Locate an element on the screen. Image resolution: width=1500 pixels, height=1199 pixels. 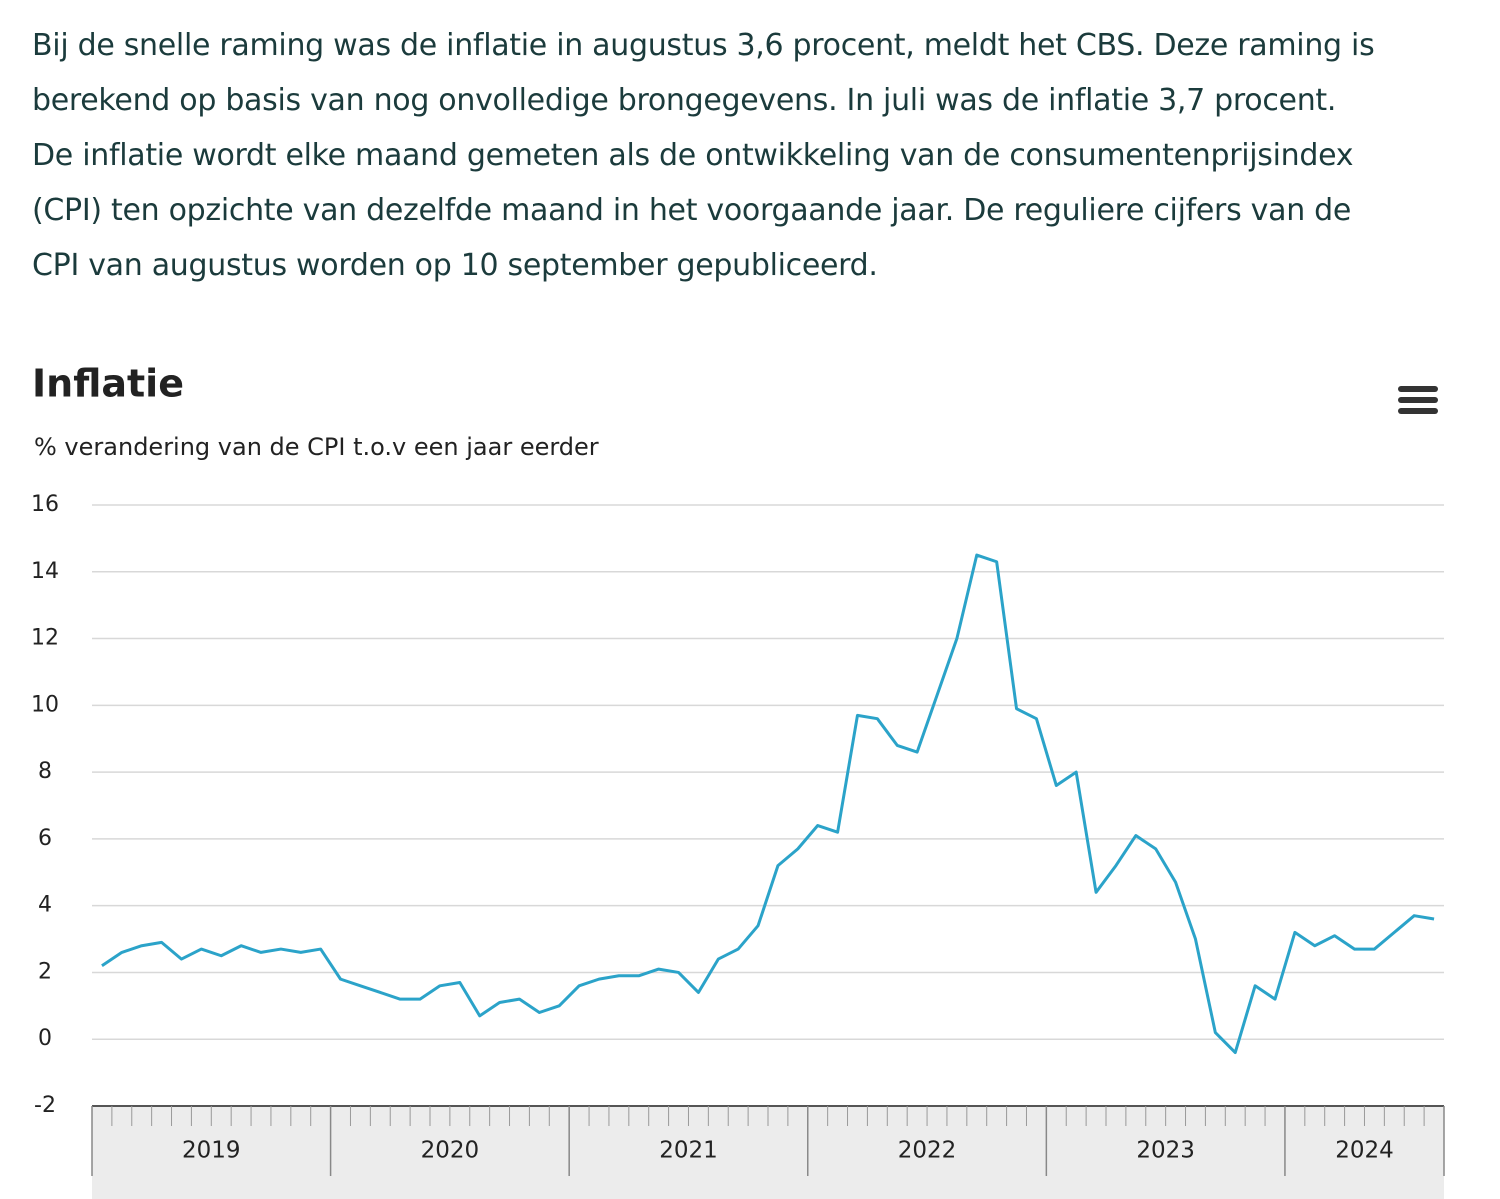
x-group-label: 2020 is located at coordinates (450, 1151).